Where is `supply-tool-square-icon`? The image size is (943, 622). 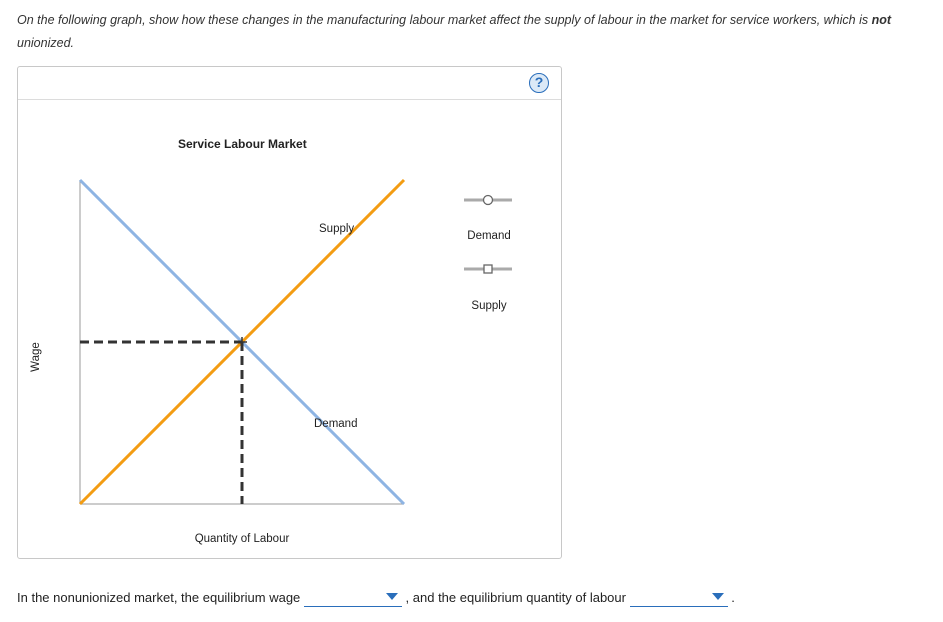
supply-tool-square-icon is located at coordinates (488, 269).